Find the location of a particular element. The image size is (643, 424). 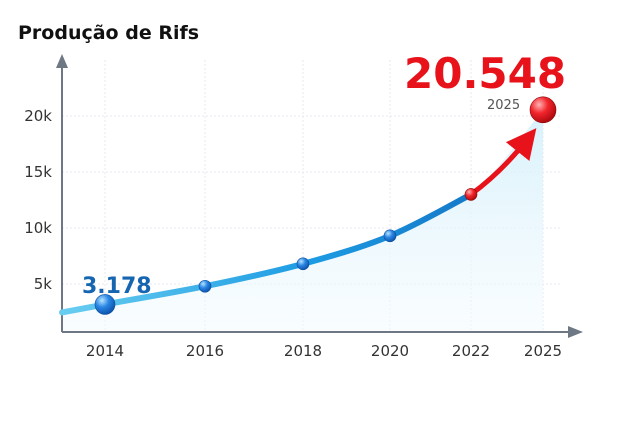

x-tick-2016: 2016 is located at coordinates (205, 351).